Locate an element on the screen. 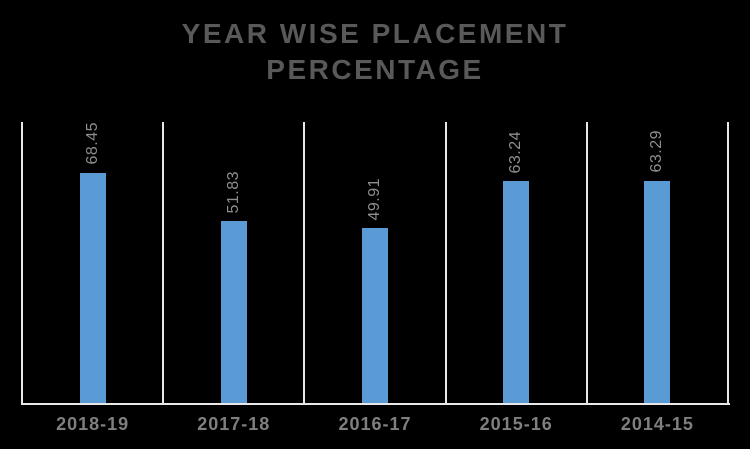 This screenshot has width=750, height=449. chart-title-line-1: YEAR WISE PLACEMENT is located at coordinates (375, 33).